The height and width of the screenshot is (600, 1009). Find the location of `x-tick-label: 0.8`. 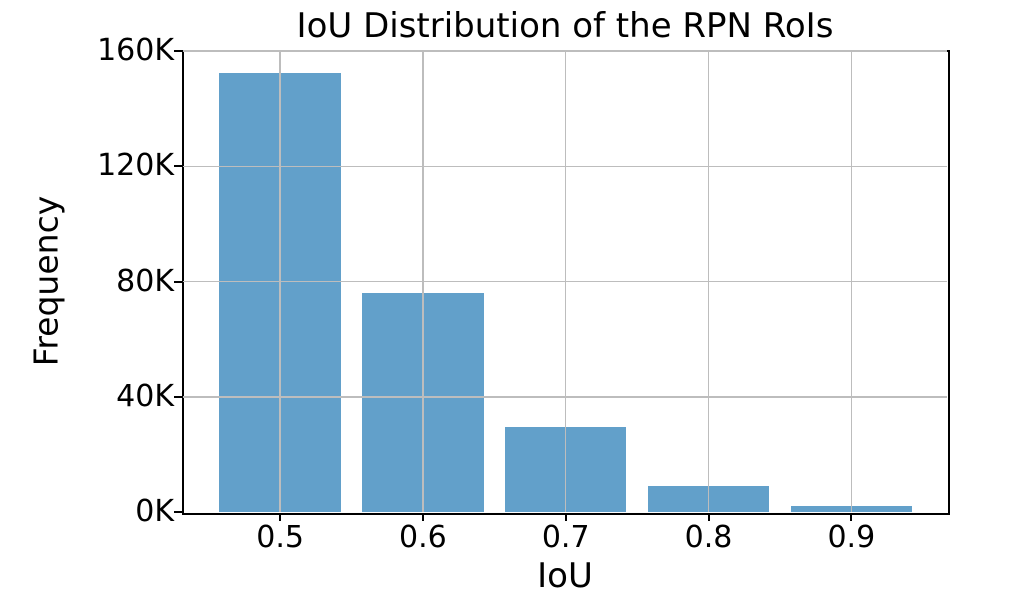

x-tick-label: 0.8 is located at coordinates (708, 537).